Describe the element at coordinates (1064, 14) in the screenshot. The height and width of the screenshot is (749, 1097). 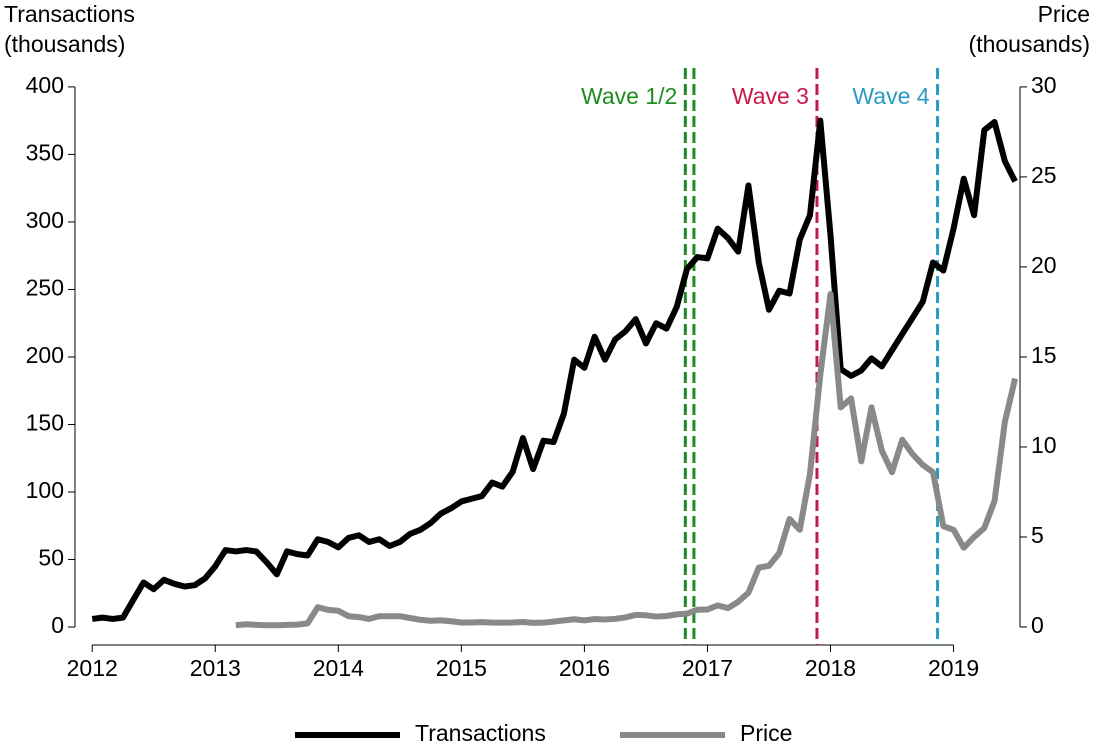
I see `y2-axis-label: Price` at that location.